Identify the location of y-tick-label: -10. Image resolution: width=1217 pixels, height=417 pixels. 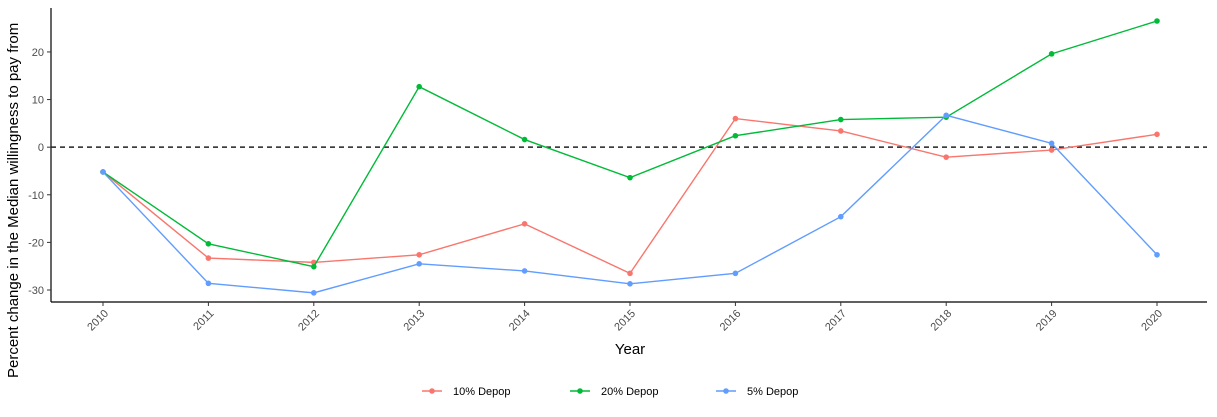
(36, 196).